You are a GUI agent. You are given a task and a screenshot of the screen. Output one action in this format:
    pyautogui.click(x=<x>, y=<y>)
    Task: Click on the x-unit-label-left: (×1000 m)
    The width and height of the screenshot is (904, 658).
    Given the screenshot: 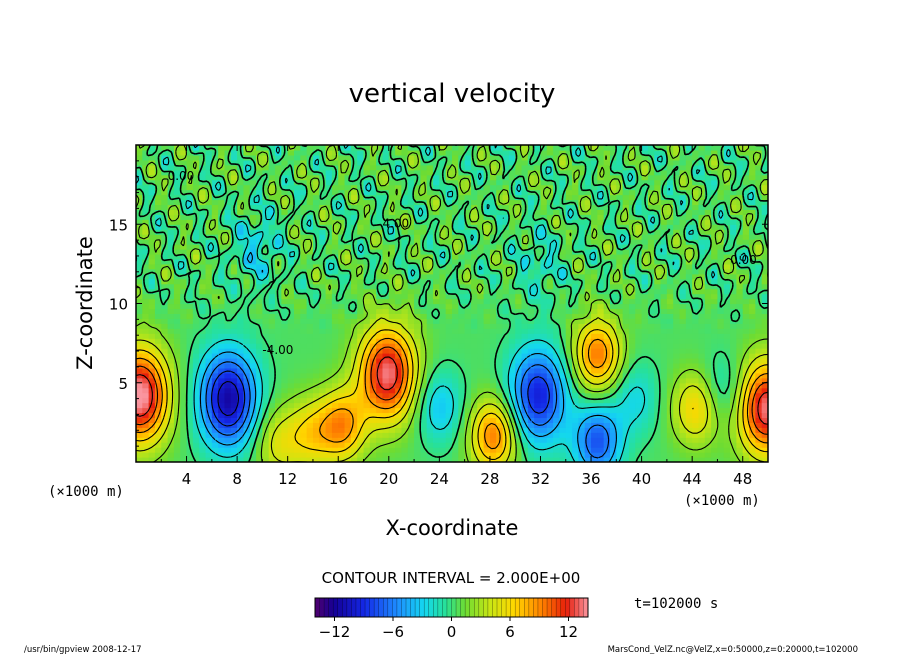 What is the action you would take?
    pyautogui.click(x=86, y=492)
    